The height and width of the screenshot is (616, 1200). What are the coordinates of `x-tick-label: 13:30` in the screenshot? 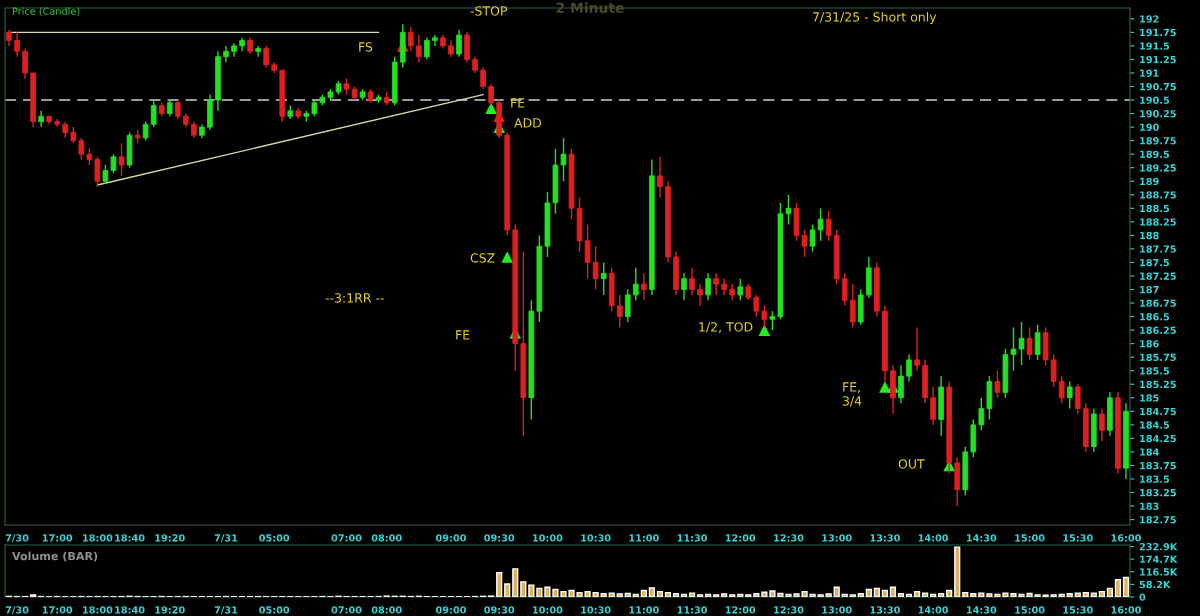 It's located at (885, 610).